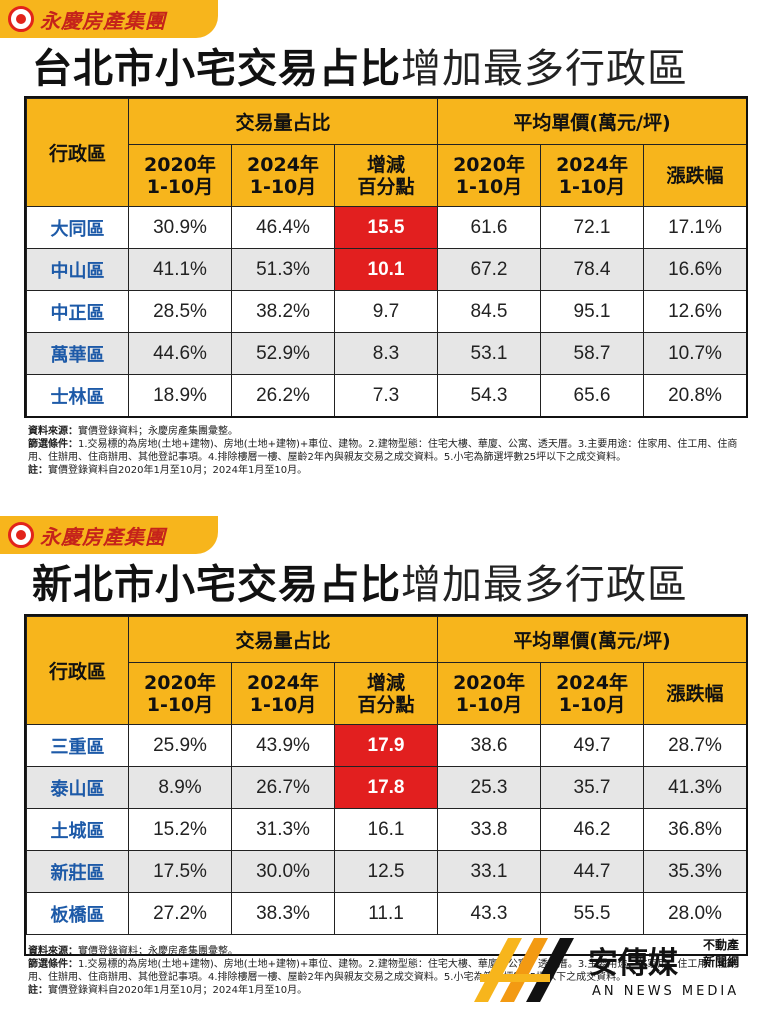  Describe the element at coordinates (77, 670) in the screenshot. I see `district-header: 行政區` at that location.